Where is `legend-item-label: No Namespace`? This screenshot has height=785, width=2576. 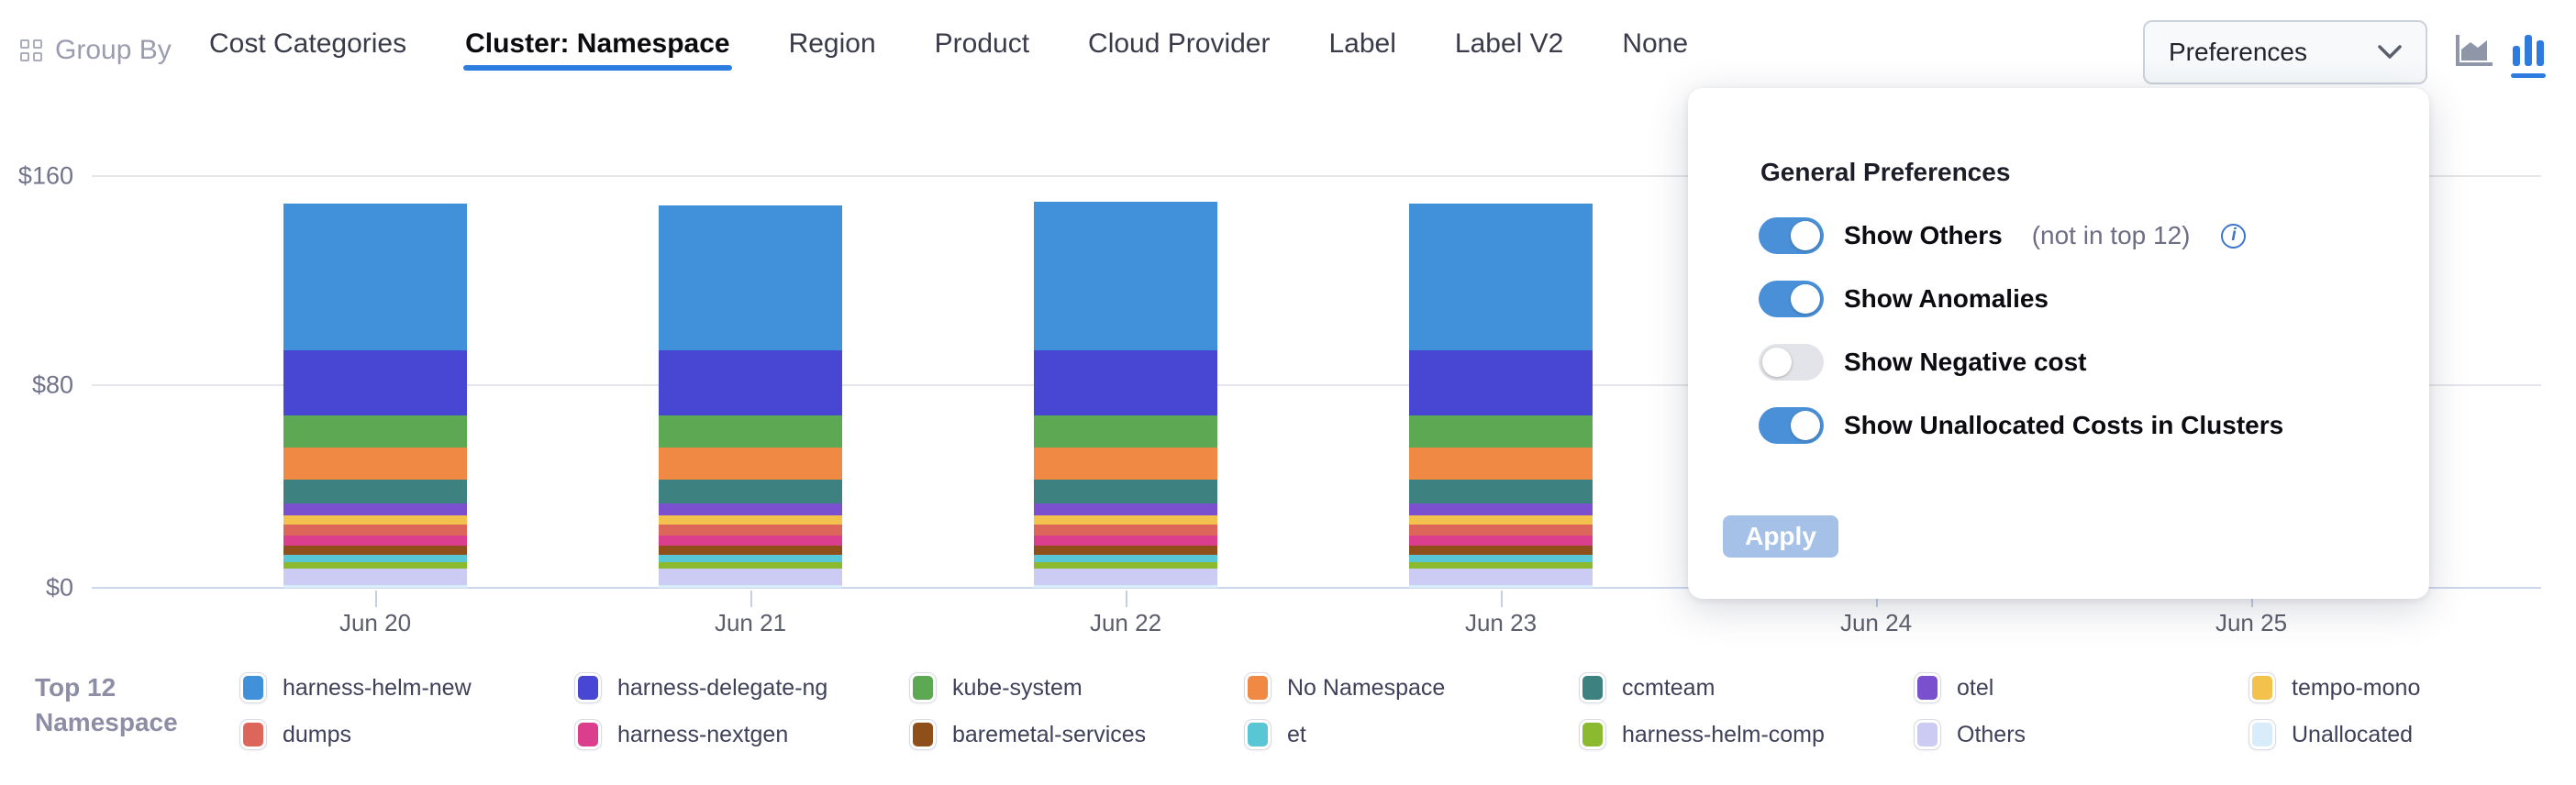 legend-item-label: No Namespace is located at coordinates (1366, 687).